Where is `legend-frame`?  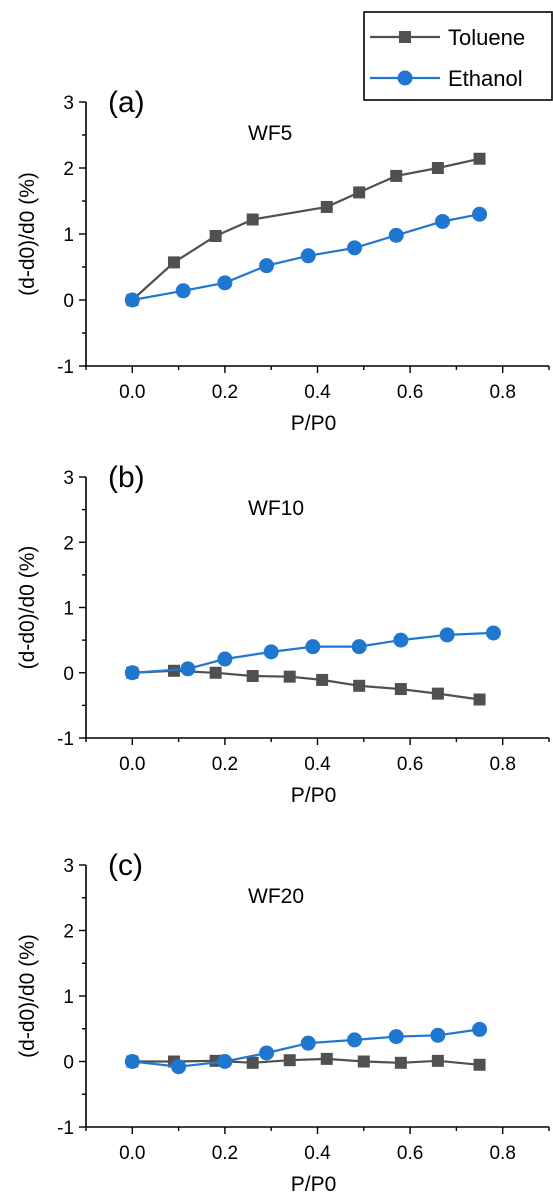 legend-frame is located at coordinates (458, 56).